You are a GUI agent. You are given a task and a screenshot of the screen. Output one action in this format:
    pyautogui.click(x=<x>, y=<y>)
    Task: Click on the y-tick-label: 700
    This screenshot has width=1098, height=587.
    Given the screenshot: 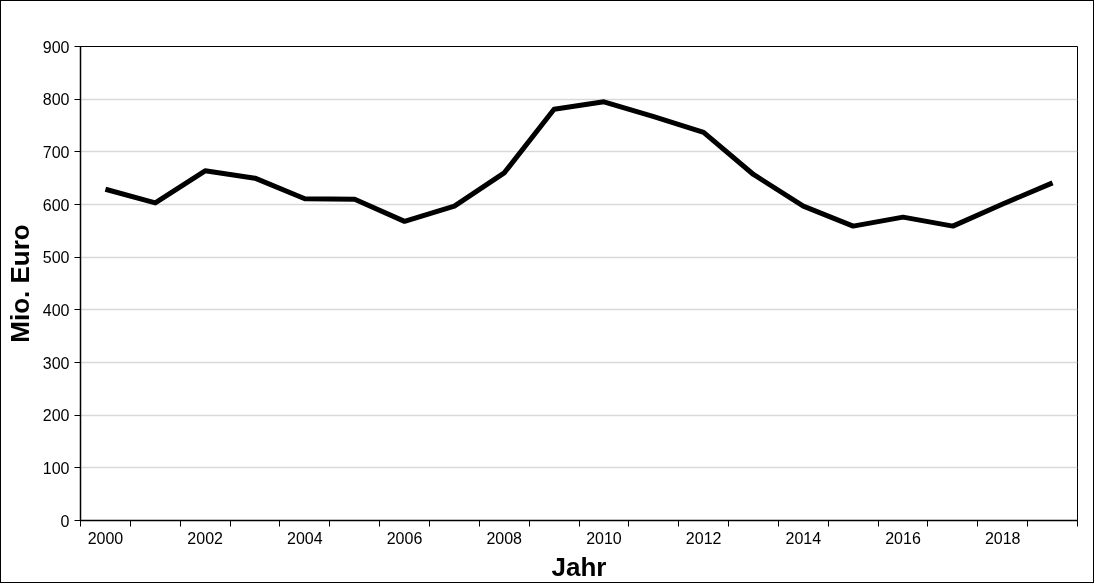 What is the action you would take?
    pyautogui.click(x=56, y=152)
    